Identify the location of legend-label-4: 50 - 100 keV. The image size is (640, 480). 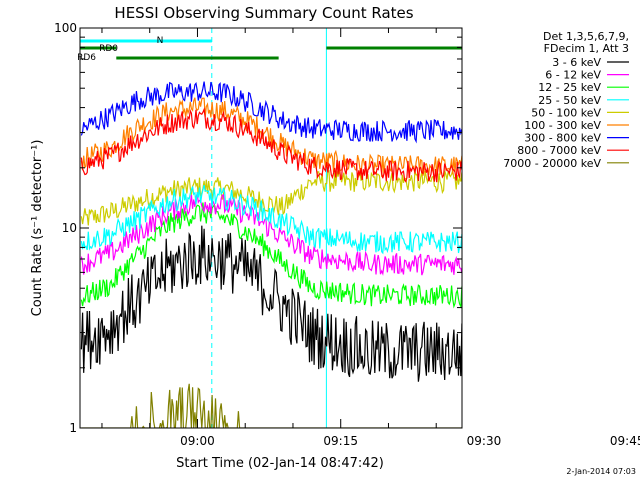
(566, 112).